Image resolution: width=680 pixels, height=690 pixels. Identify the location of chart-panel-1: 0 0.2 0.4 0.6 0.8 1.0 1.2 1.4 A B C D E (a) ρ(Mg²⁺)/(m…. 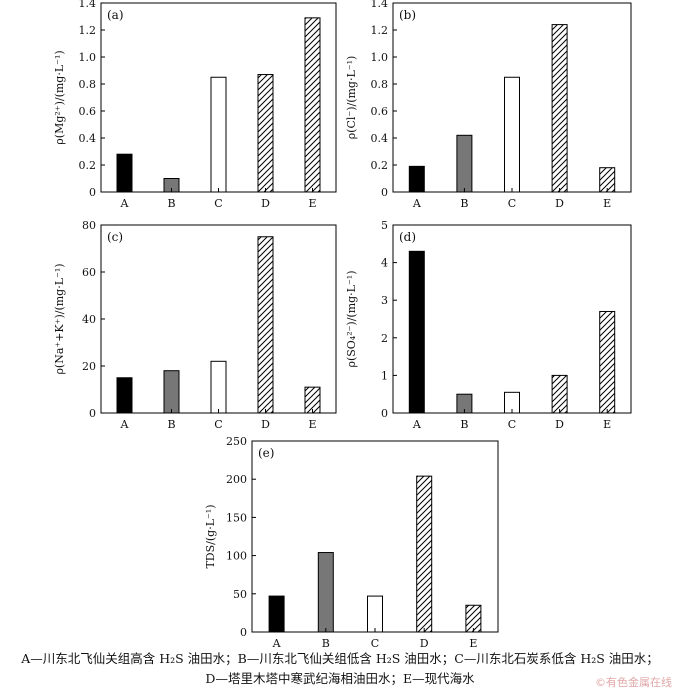
(195, 105).